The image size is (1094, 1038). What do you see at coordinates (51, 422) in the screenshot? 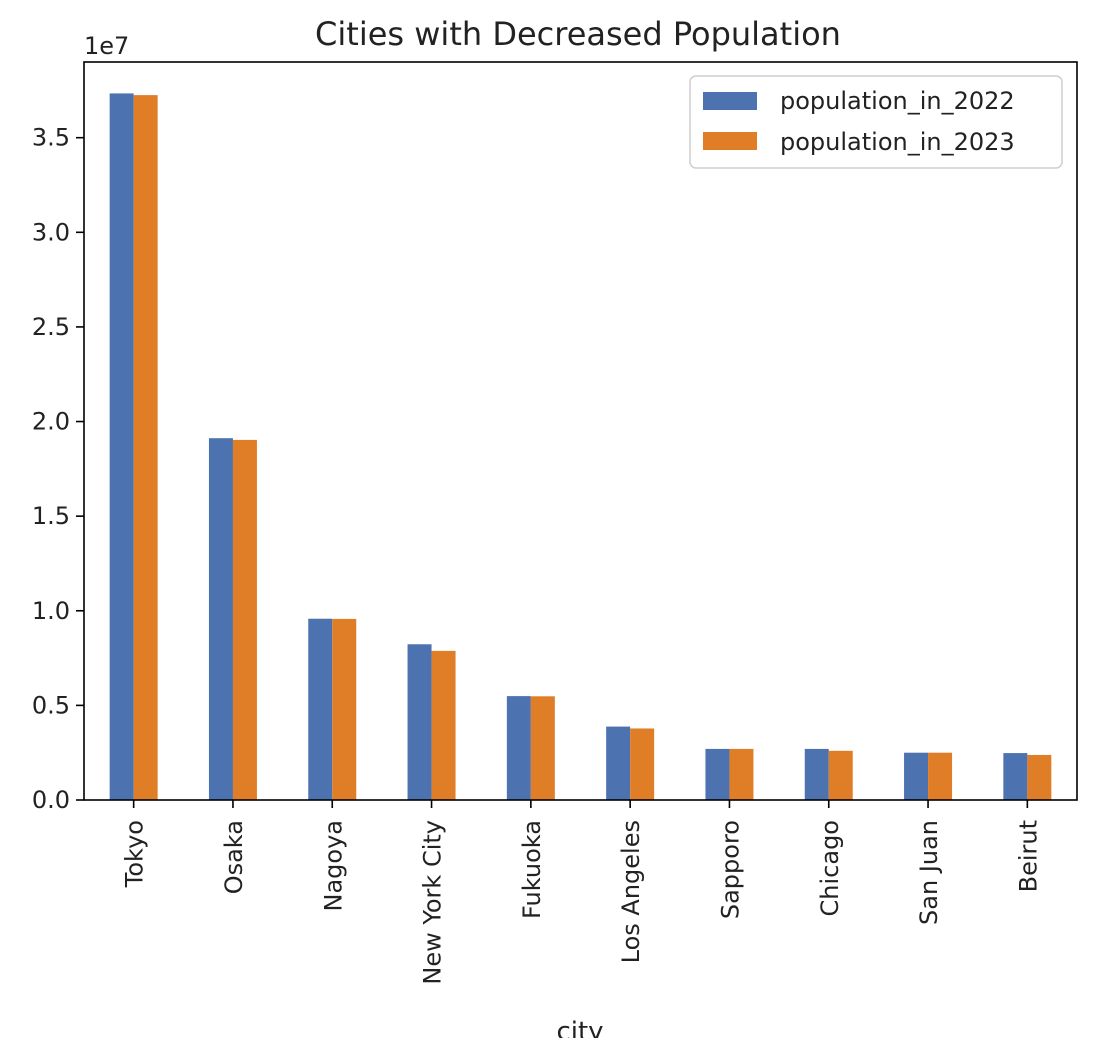
I see `y-tick-label: 2.0` at bounding box center [51, 422].